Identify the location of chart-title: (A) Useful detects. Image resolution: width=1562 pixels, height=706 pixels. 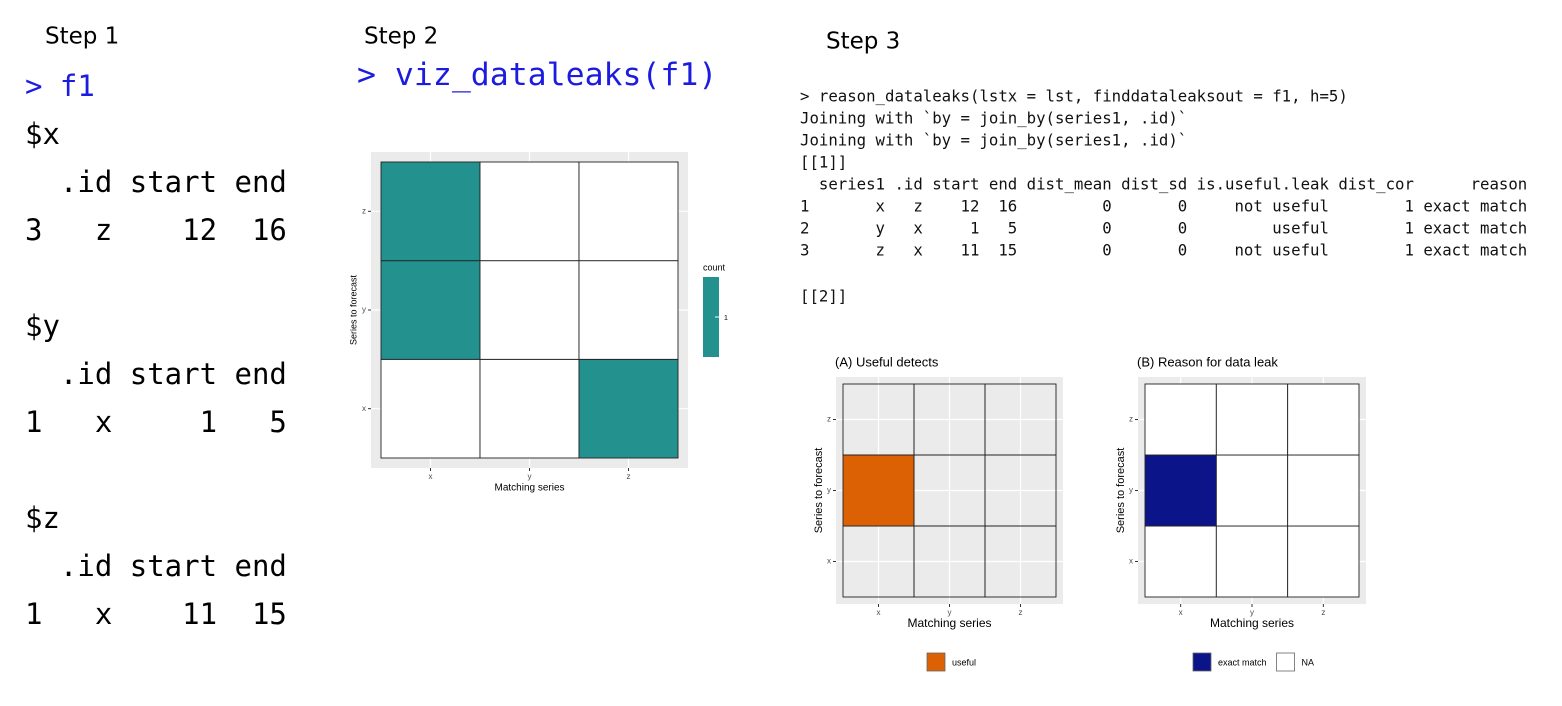
(887, 361).